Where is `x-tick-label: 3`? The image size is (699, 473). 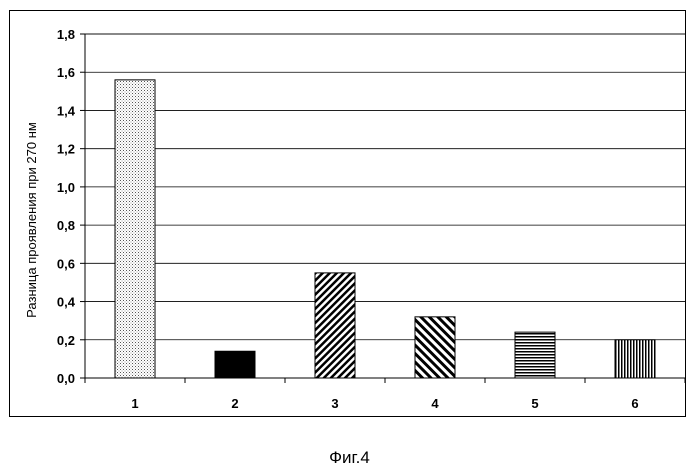
x-tick-label: 3 is located at coordinates (334, 403).